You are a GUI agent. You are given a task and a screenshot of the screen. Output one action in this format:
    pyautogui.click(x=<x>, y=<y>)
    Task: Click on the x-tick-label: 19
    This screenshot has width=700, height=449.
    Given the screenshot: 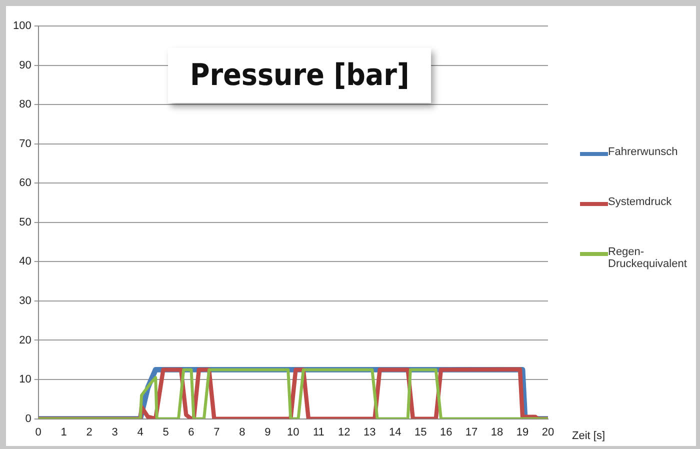 What is the action you would take?
    pyautogui.click(x=522, y=432)
    